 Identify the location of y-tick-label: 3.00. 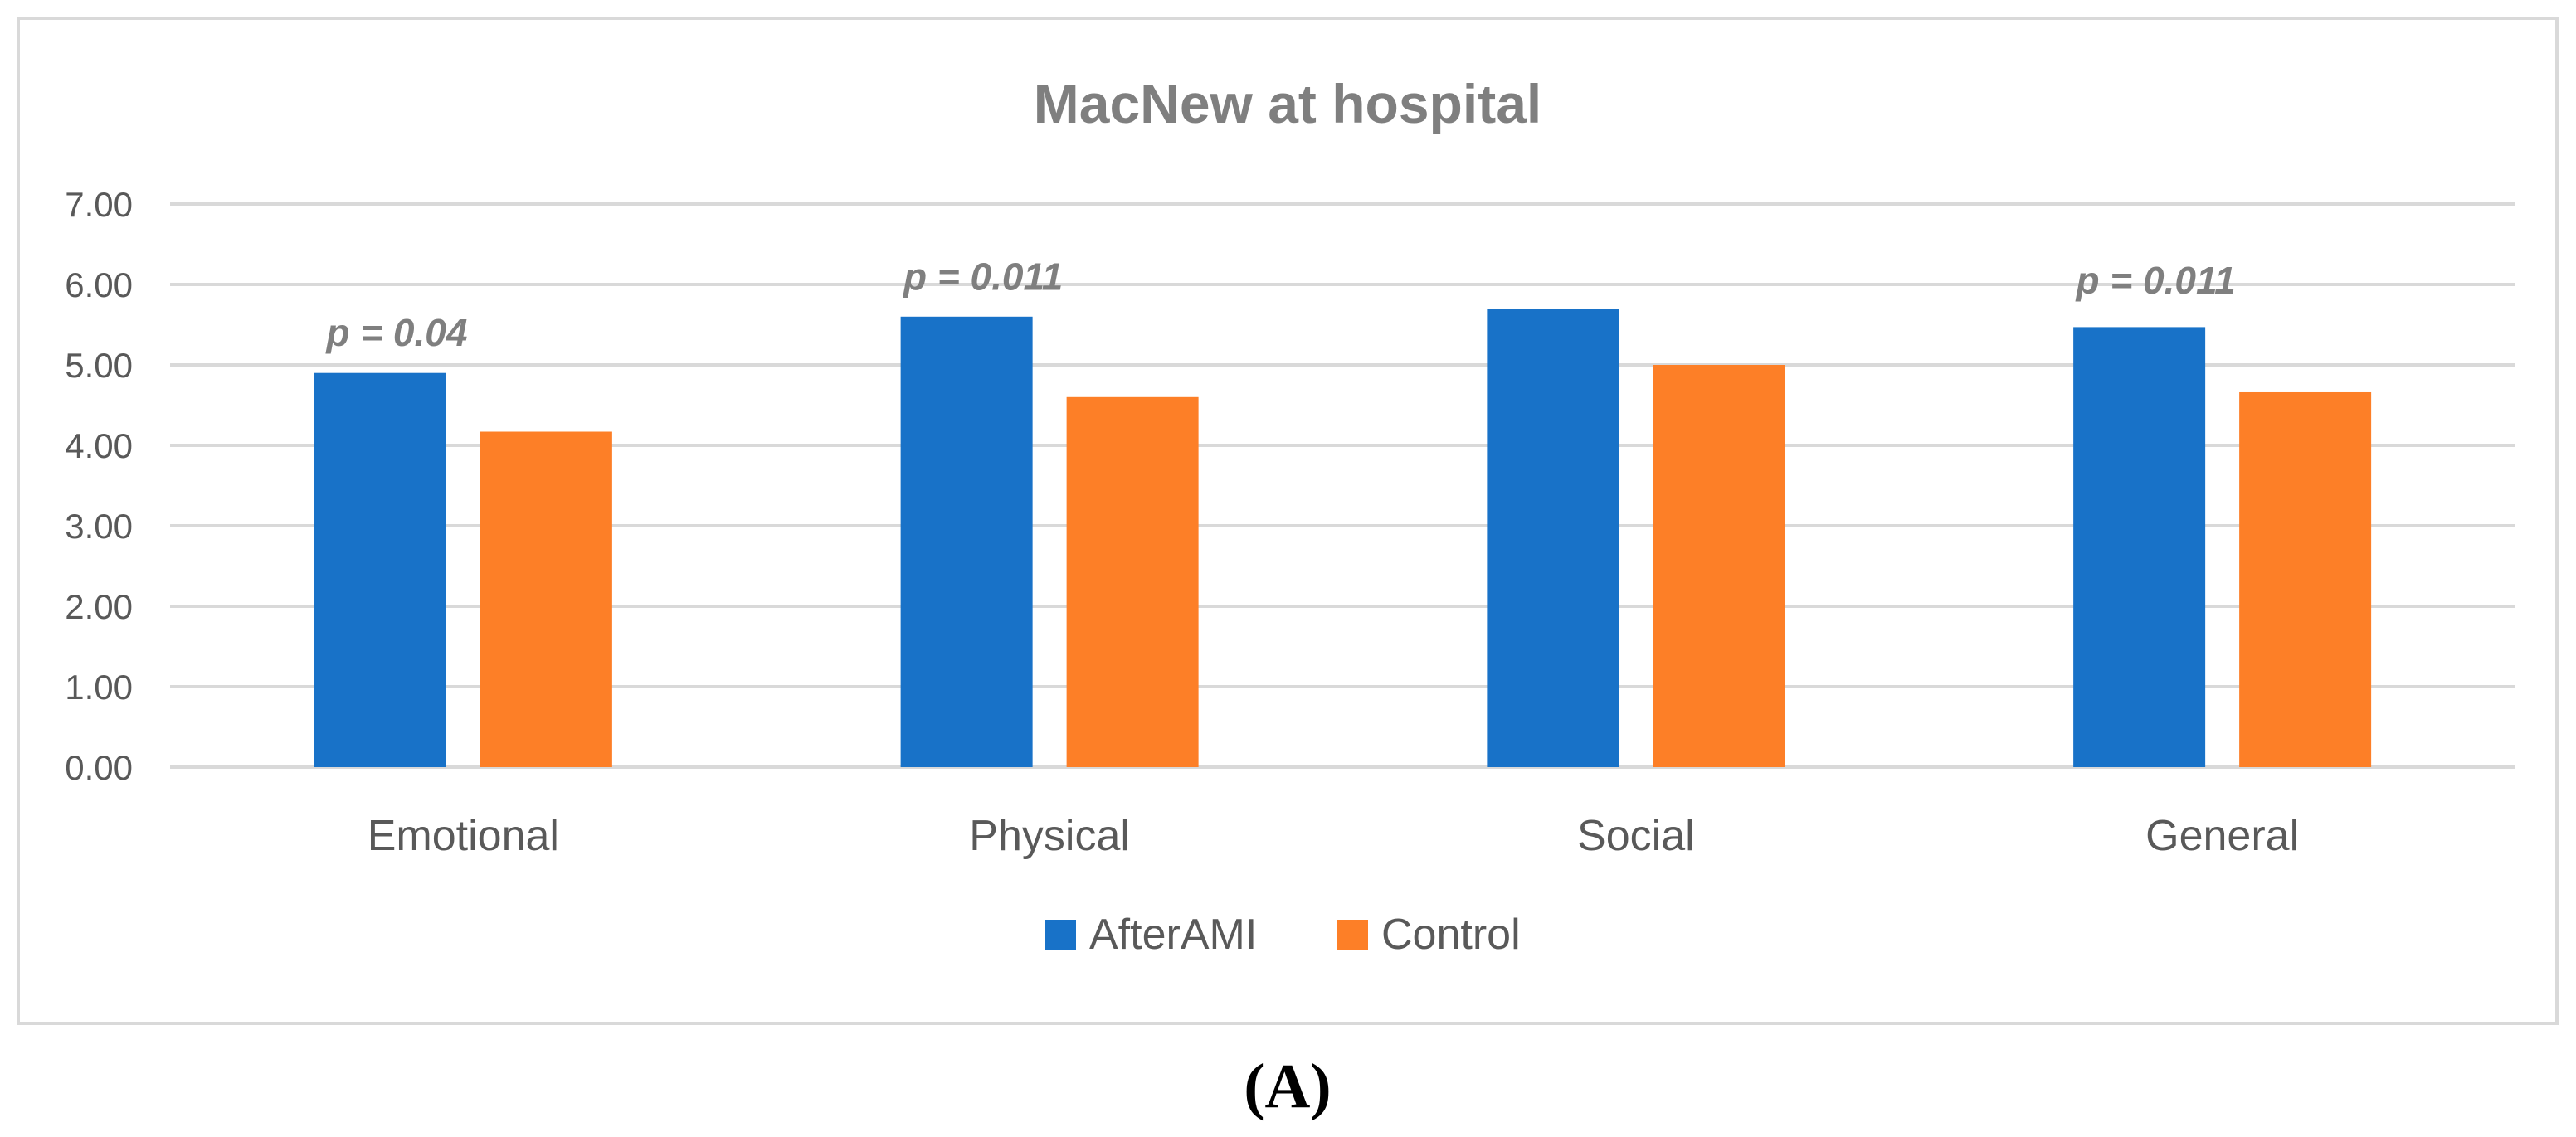
(99, 526).